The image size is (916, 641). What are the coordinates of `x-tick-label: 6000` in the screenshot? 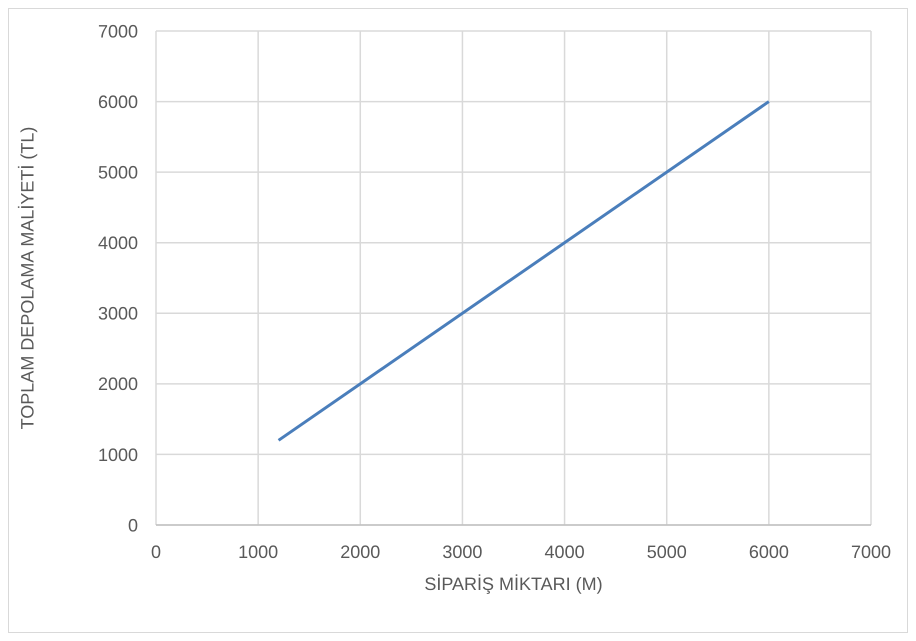 It's located at (768, 552).